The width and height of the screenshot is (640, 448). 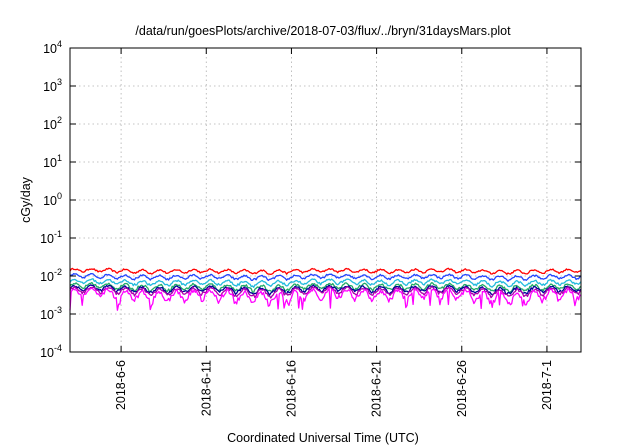 What do you see at coordinates (52, 47) in the screenshot?
I see `y-tick-label: 10⁴` at bounding box center [52, 47].